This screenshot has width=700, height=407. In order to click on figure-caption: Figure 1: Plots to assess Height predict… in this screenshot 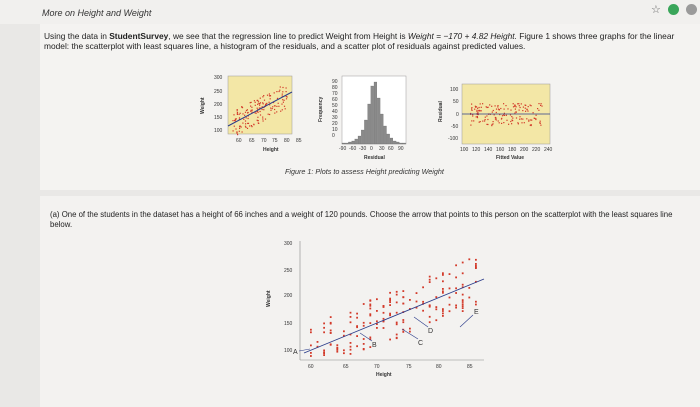, I will do `click(364, 171)`.